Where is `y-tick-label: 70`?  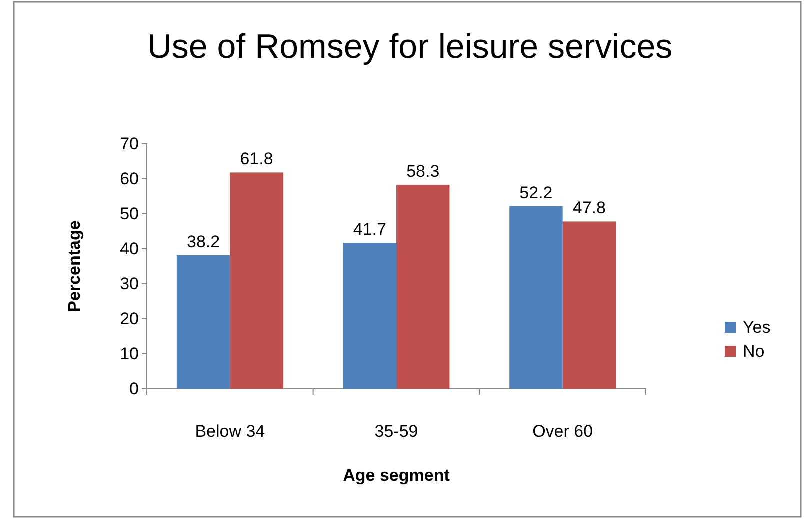
y-tick-label: 70 is located at coordinates (129, 144).